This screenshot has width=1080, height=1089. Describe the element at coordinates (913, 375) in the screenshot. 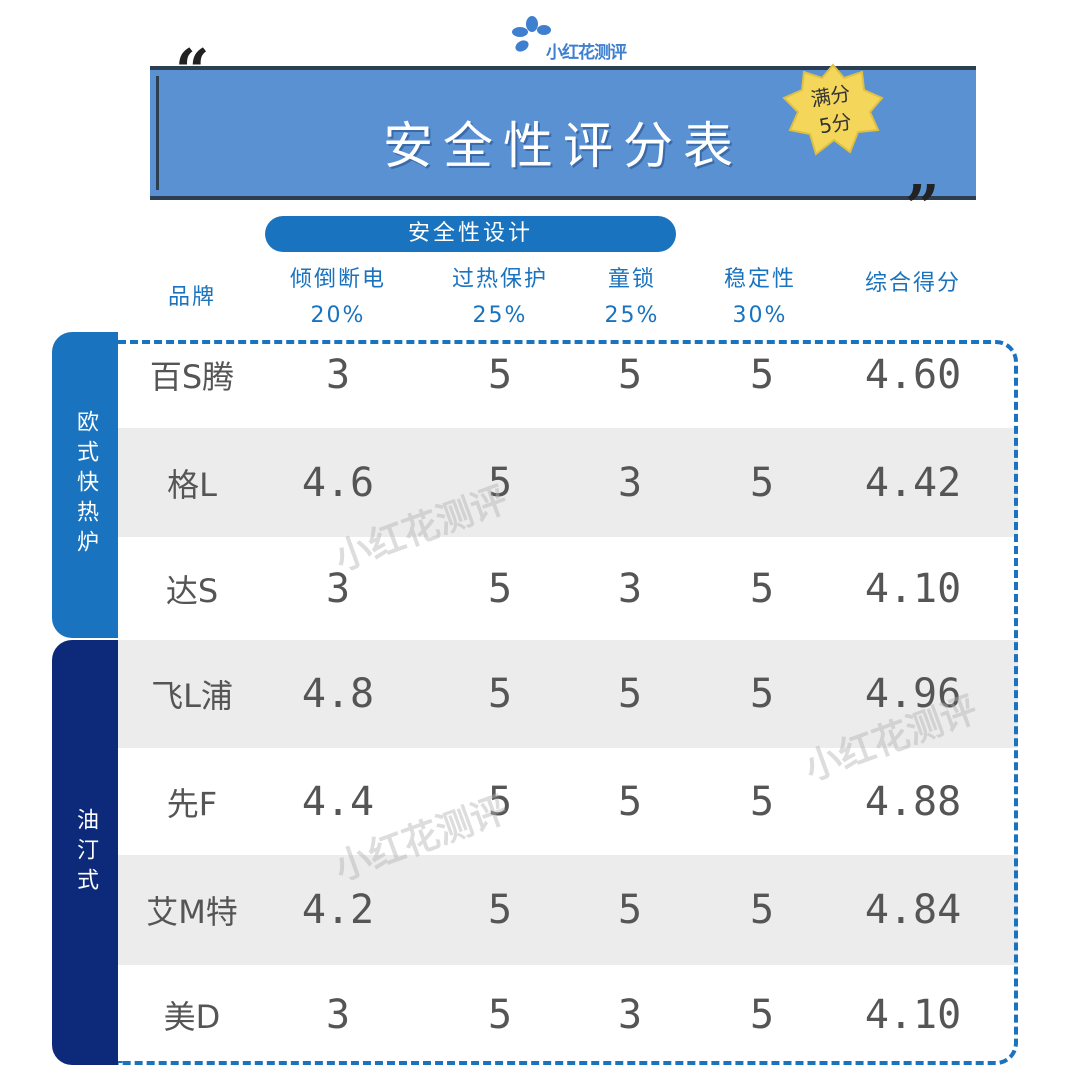

I see `total-score-cell: 4.60` at that location.